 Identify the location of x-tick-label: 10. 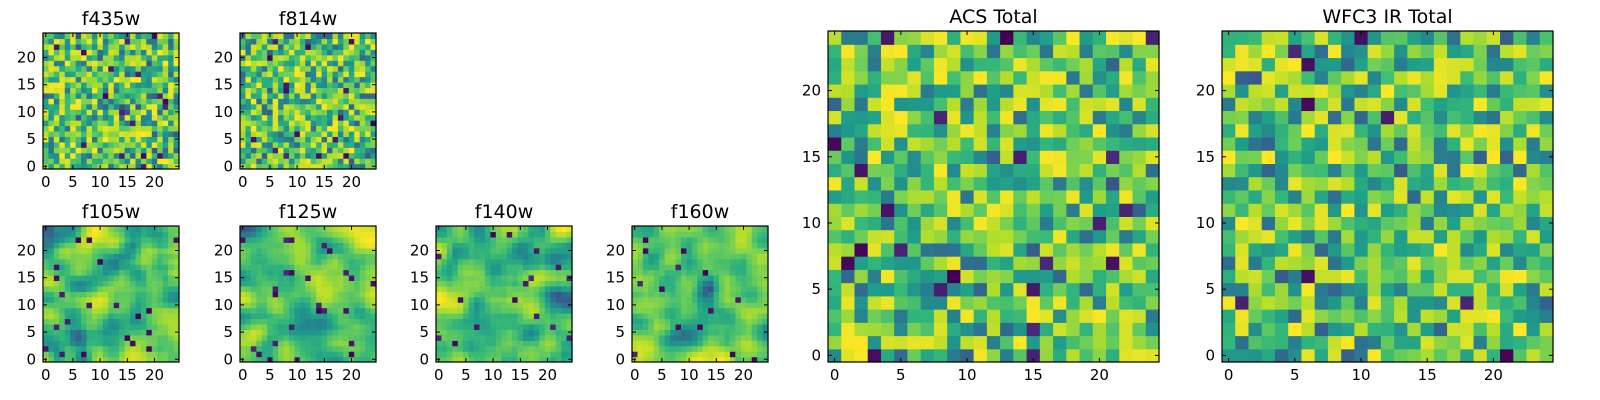
(297, 182).